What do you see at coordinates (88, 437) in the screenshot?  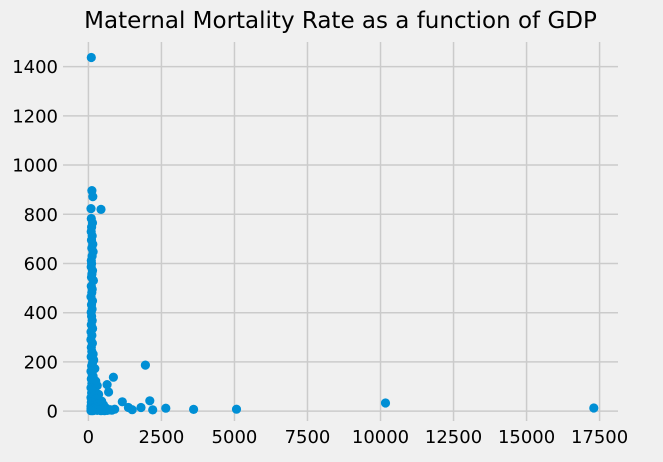 I see `x-tick-label: 0` at bounding box center [88, 437].